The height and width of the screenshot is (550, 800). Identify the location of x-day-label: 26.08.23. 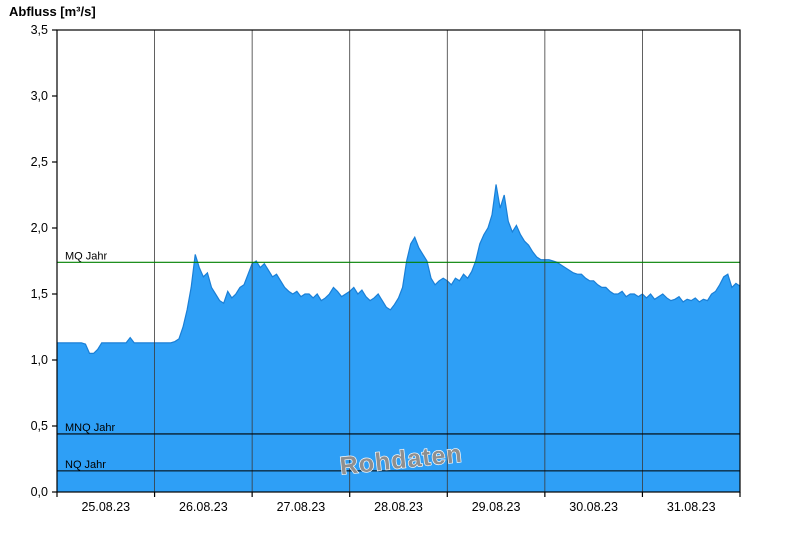
(203, 507).